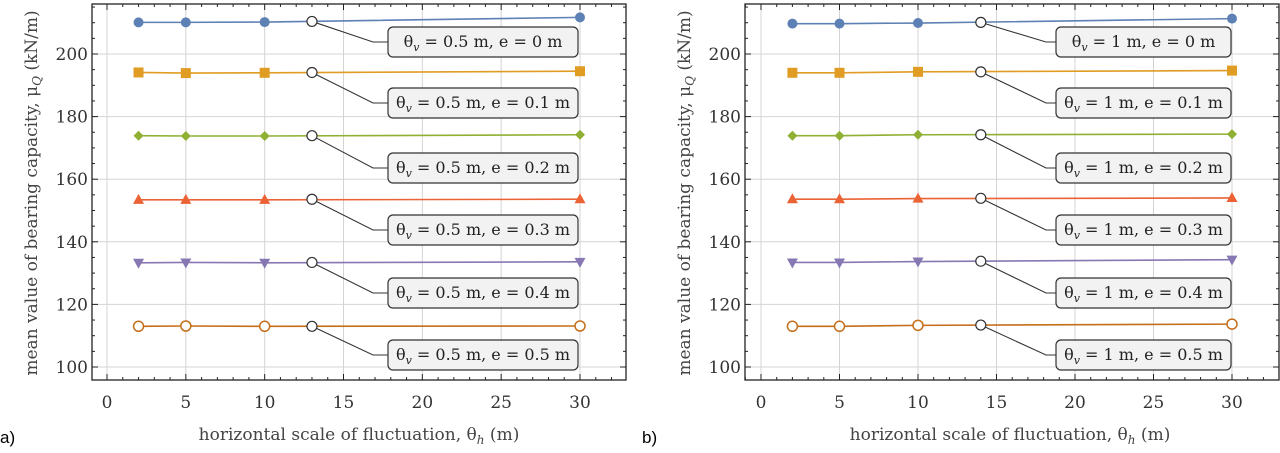 This screenshot has width=1280, height=453. Describe the element at coordinates (72, 118) in the screenshot. I see `y-tick-label: 180` at that location.